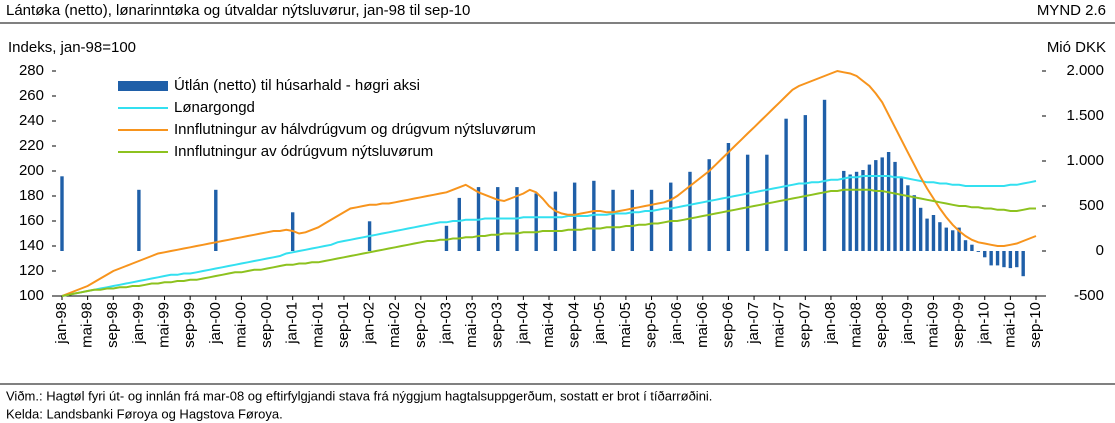 This screenshot has height=423, width=1115. I want to click on y2-tick-label: 0, so click(1100, 250).